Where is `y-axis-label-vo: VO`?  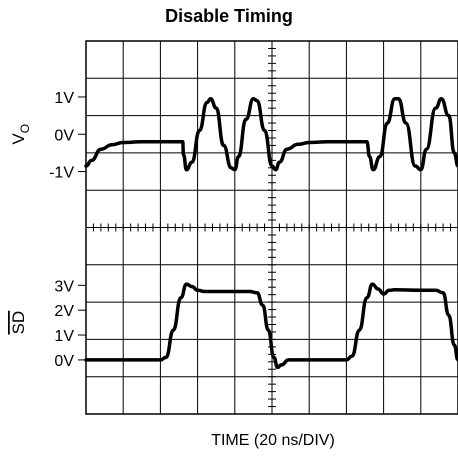 y-axis-label-vo: VO is located at coordinates (20, 134).